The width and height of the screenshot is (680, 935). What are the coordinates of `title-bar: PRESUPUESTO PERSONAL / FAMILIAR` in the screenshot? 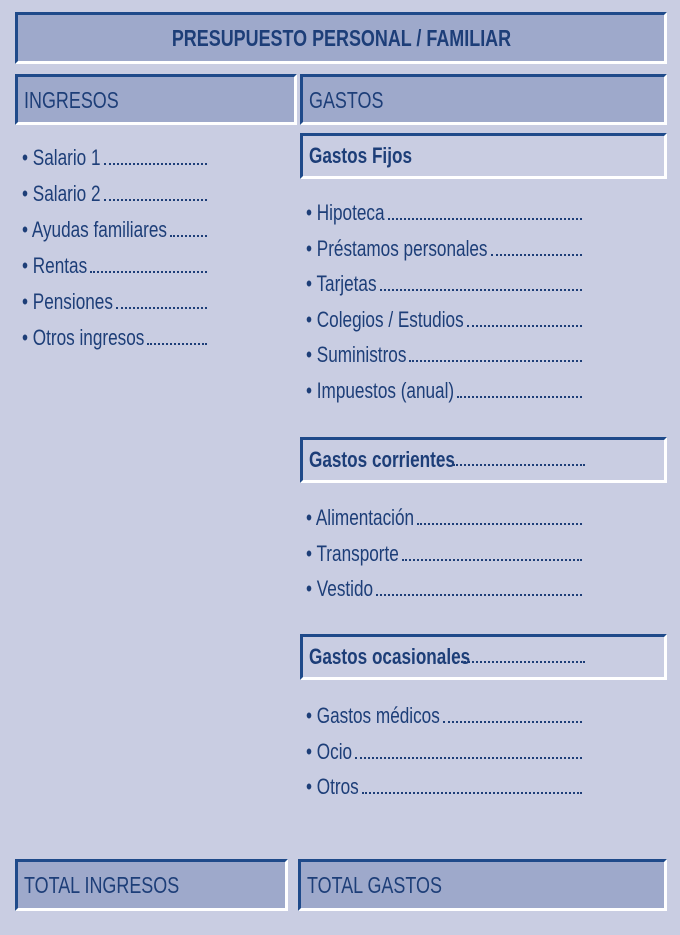 It's located at (341, 38).